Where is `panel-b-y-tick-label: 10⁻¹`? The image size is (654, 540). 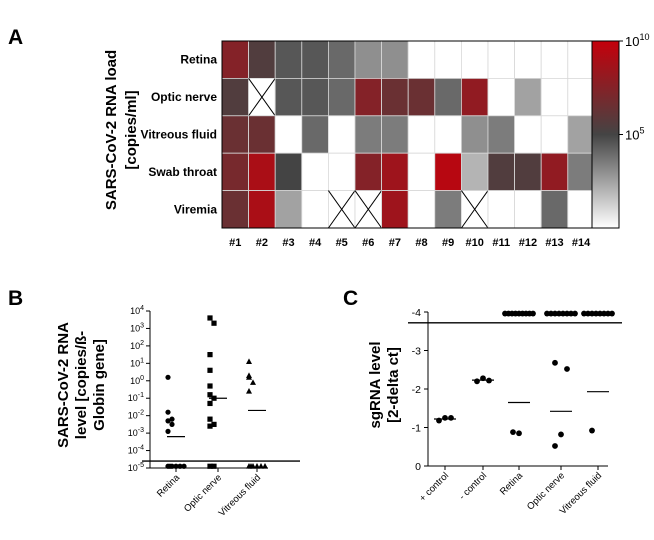 panel-b-y-tick-label: 10⁻¹ is located at coordinates (136, 397).